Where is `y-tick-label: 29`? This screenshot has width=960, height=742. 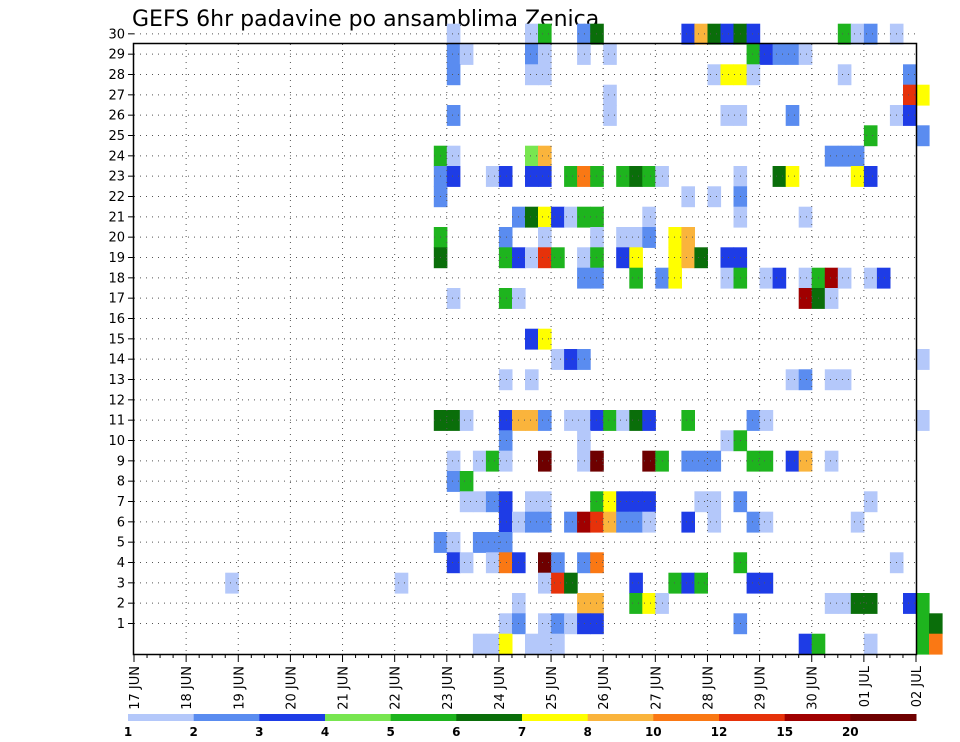 y-tick-label: 29 is located at coordinates (116, 55).